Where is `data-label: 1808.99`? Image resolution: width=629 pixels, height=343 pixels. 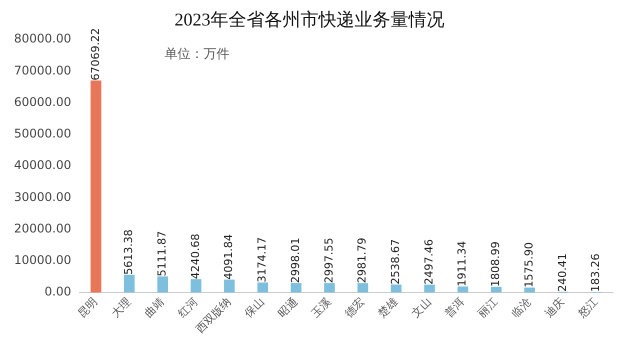
data-label: 1808.99 is located at coordinates (495, 264).